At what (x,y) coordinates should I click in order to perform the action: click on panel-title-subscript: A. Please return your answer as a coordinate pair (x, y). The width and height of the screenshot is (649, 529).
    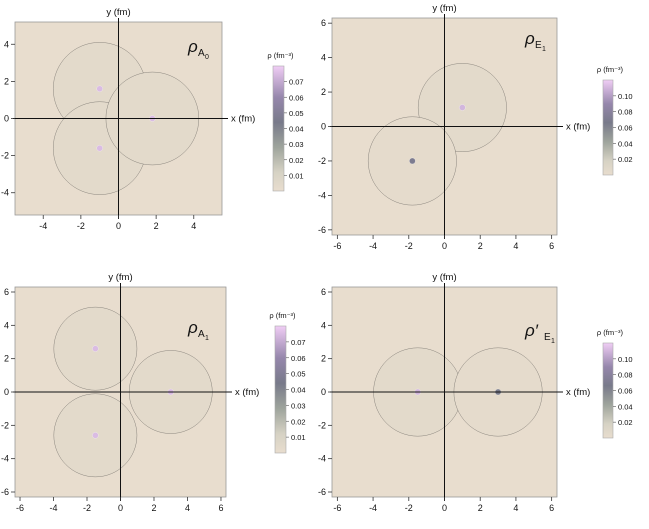
    Looking at the image, I should click on (201, 53).